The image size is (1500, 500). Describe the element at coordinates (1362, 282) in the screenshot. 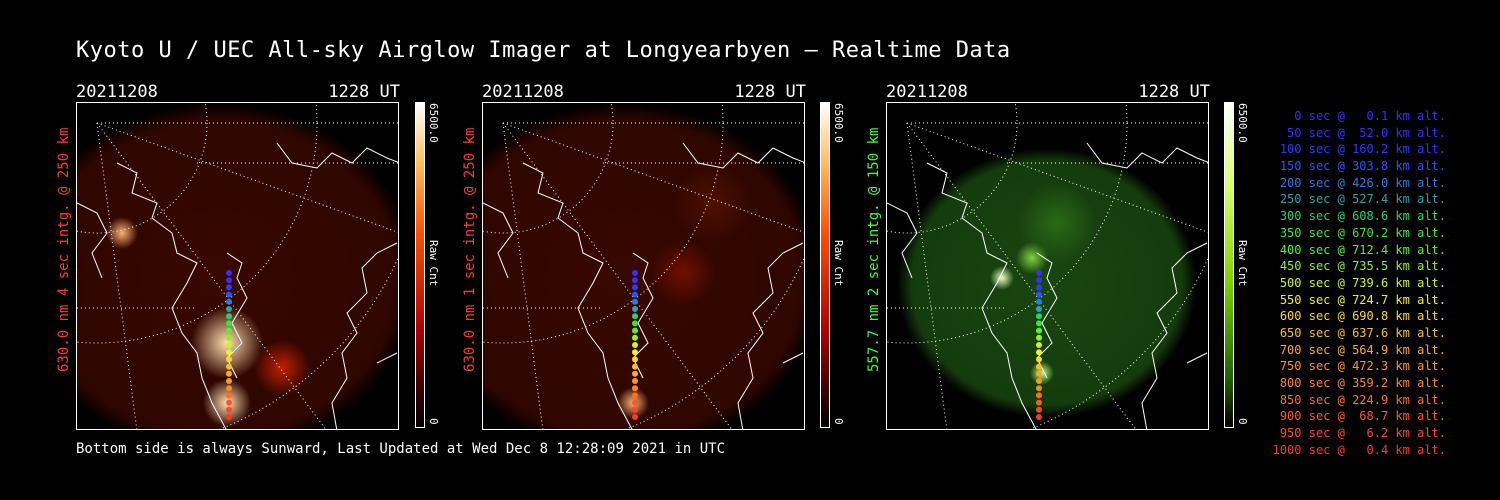

I see `legend-entry: 500 sec @ 739.6 km alt.` at that location.